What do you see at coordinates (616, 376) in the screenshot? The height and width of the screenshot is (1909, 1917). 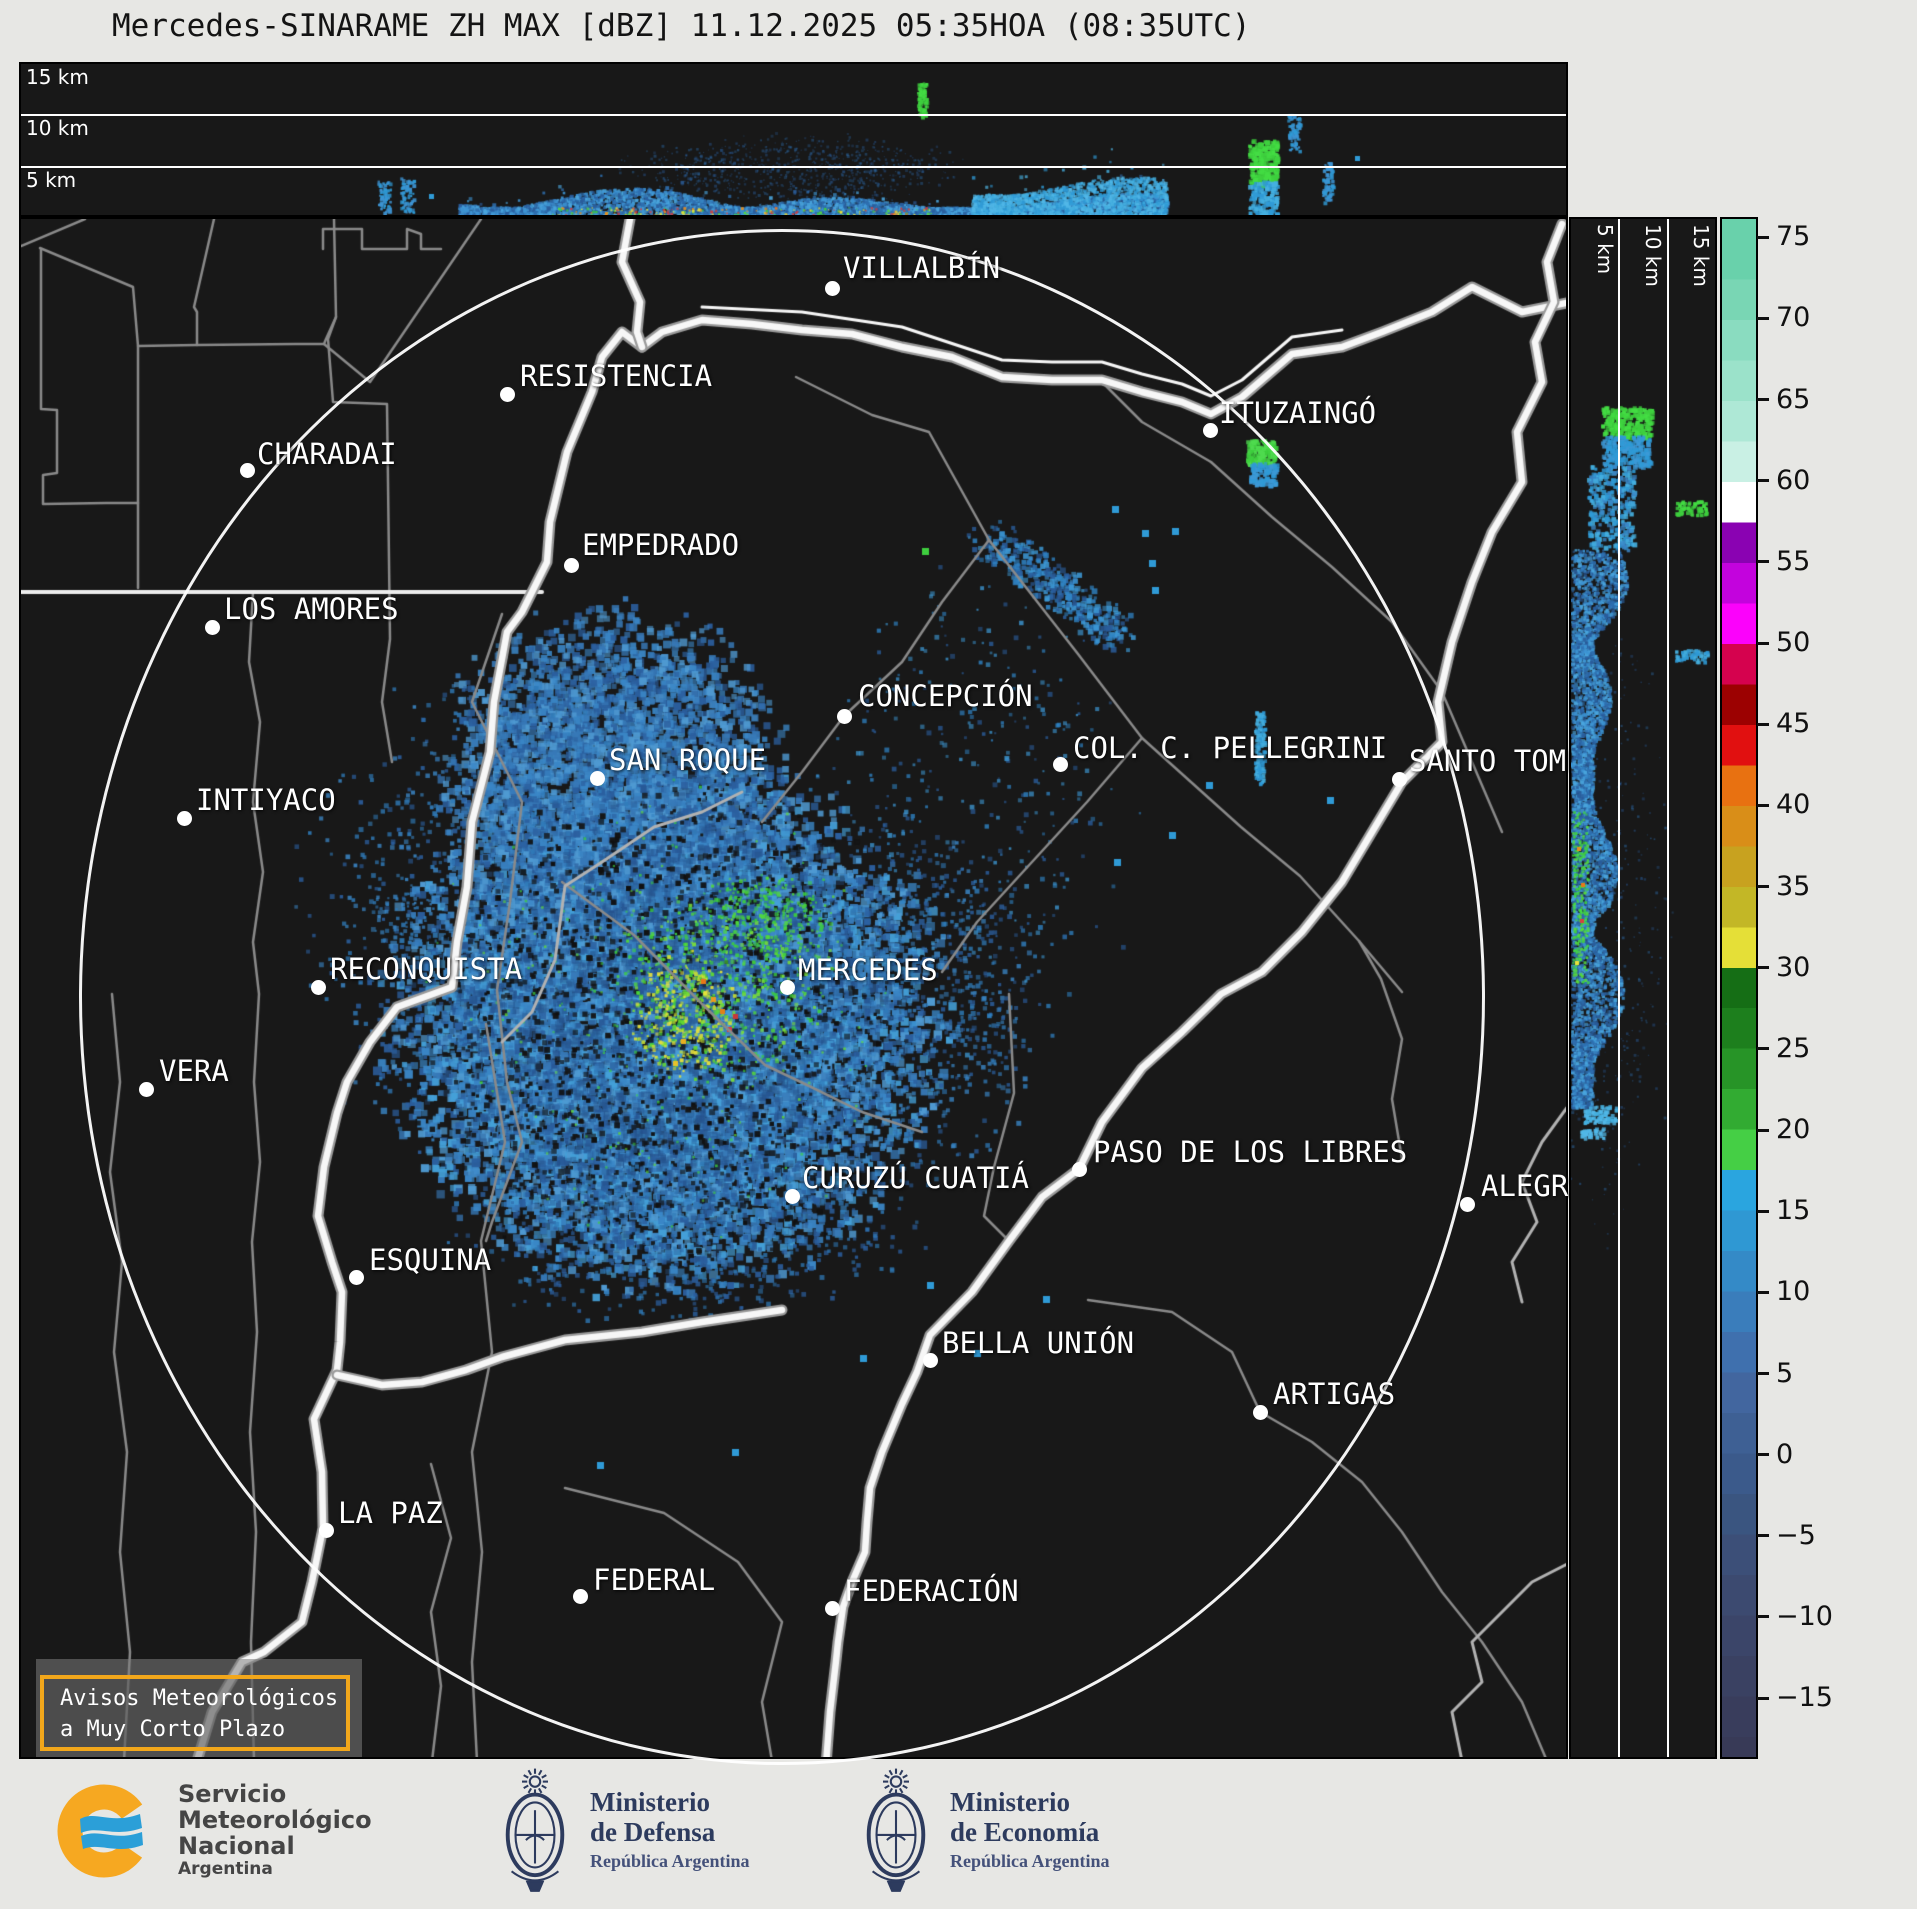 I see `city-label-resistencia: RESISTENCIA` at bounding box center [616, 376].